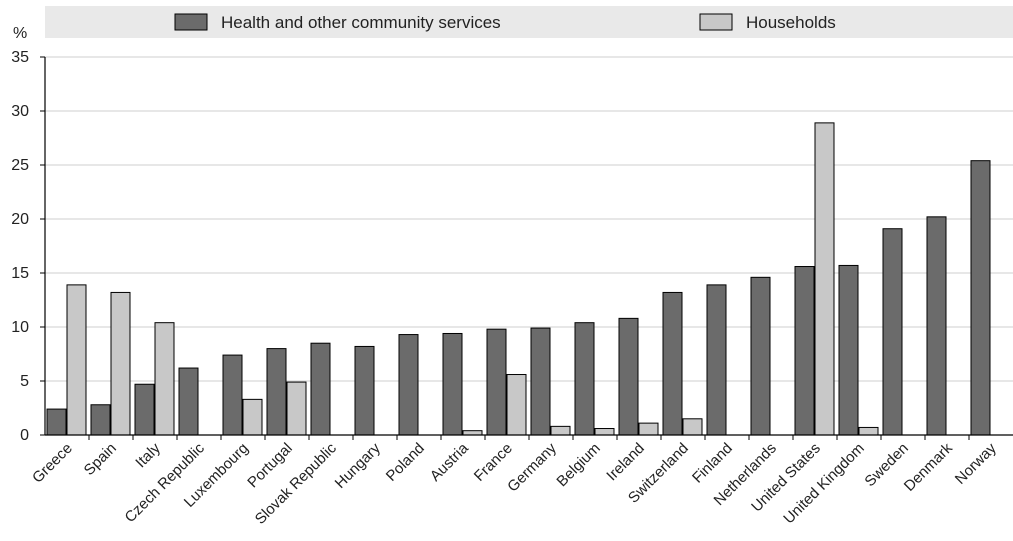 Image resolution: width=1013 pixels, height=541 pixels. What do you see at coordinates (405, 462) in the screenshot?
I see `x-tick-label-poland: Poland` at bounding box center [405, 462].